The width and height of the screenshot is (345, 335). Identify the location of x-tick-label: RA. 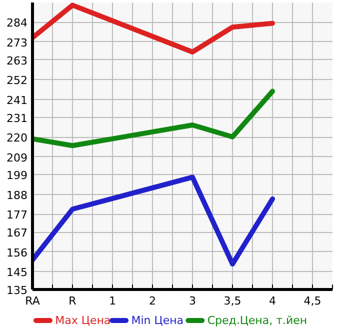
(32, 301).